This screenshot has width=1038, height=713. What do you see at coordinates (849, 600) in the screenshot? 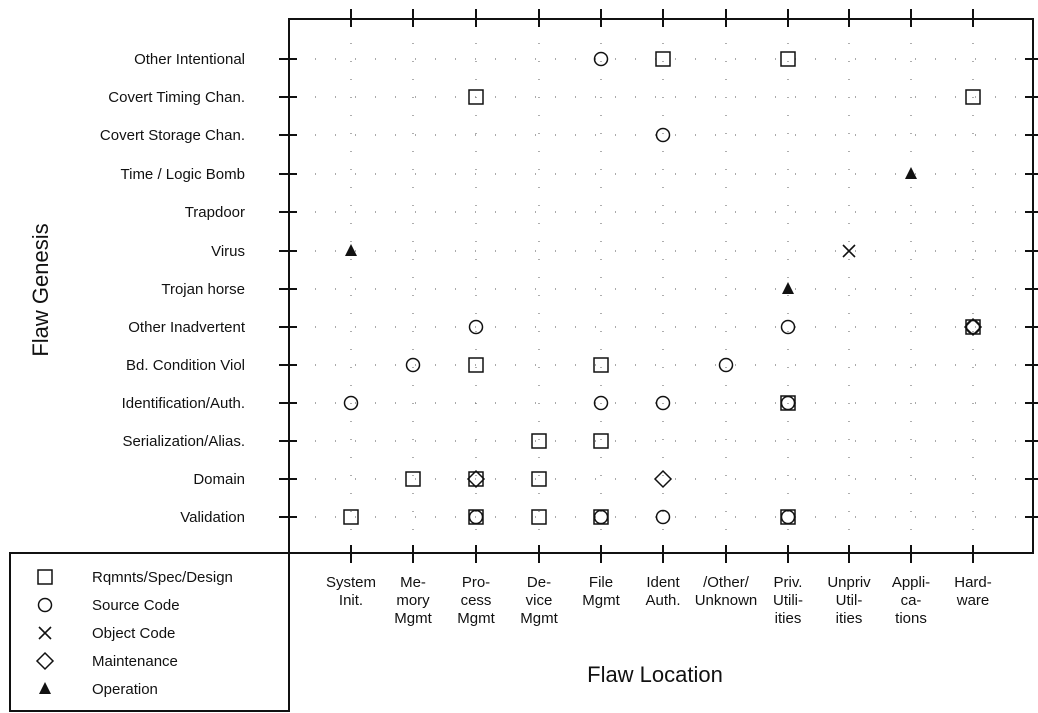
I see `x-tick-label: Util-` at bounding box center [849, 600].